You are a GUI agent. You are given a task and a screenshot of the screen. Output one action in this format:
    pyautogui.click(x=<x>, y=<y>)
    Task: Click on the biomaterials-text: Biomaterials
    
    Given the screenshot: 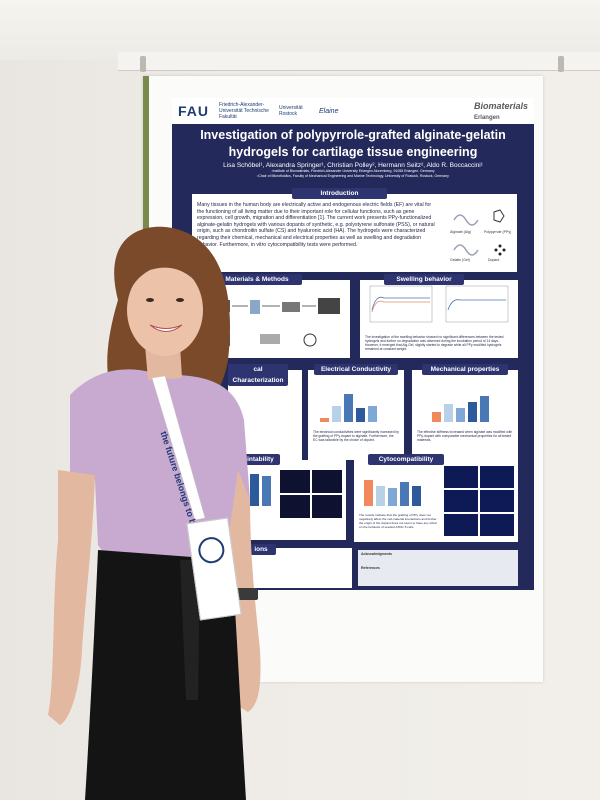 What is the action you would take?
    pyautogui.click(x=500, y=106)
    